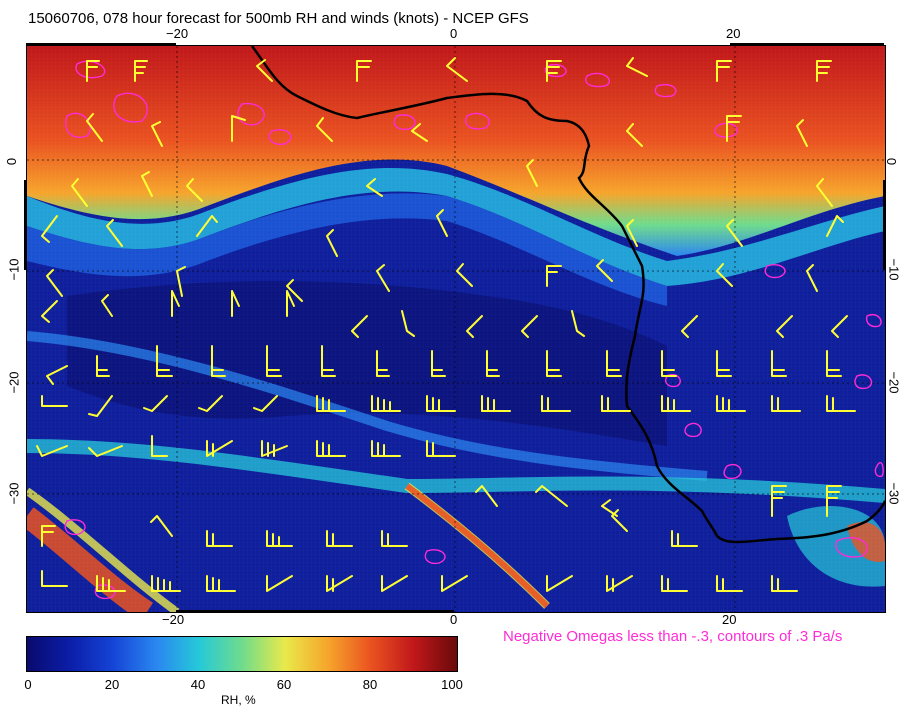 This screenshot has width=906, height=714. I want to click on colorbar-tick-40: 40, so click(198, 684).